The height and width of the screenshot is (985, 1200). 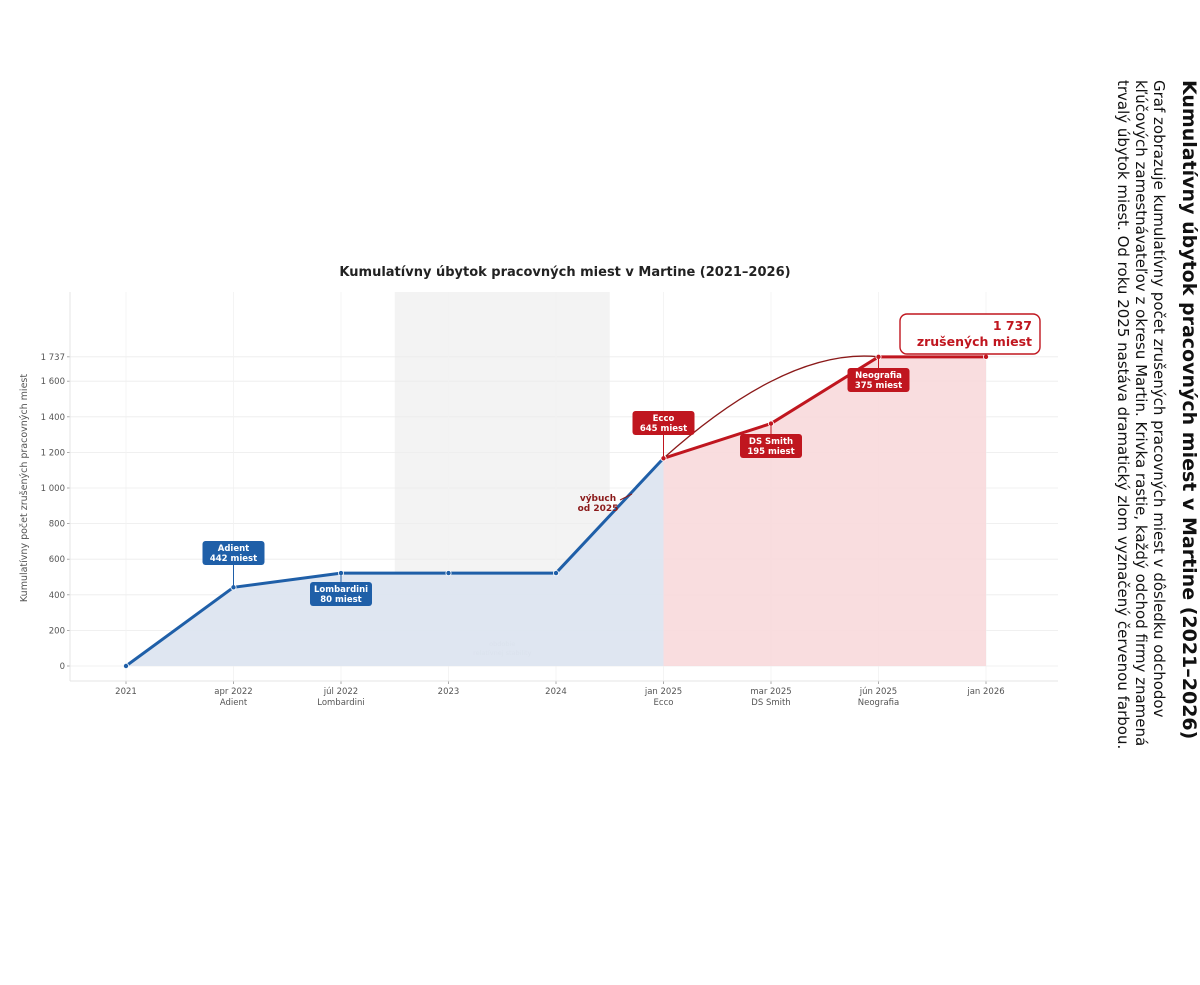 I want to click on event-label-name: Lombardini, so click(x=341, y=590).